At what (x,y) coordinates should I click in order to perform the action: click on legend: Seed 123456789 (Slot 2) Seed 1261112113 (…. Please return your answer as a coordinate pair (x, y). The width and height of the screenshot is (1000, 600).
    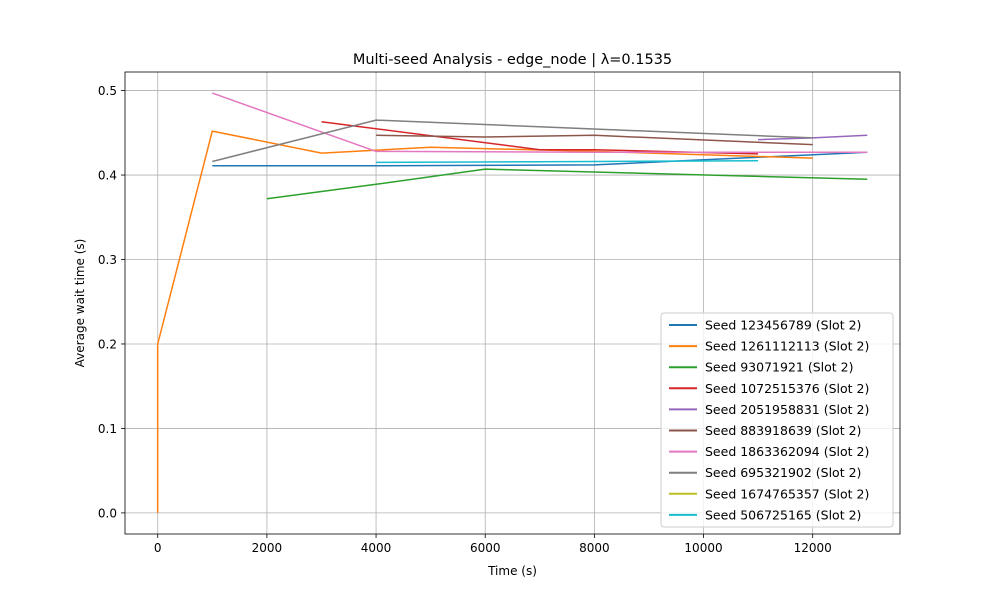
    Looking at the image, I should click on (777, 420).